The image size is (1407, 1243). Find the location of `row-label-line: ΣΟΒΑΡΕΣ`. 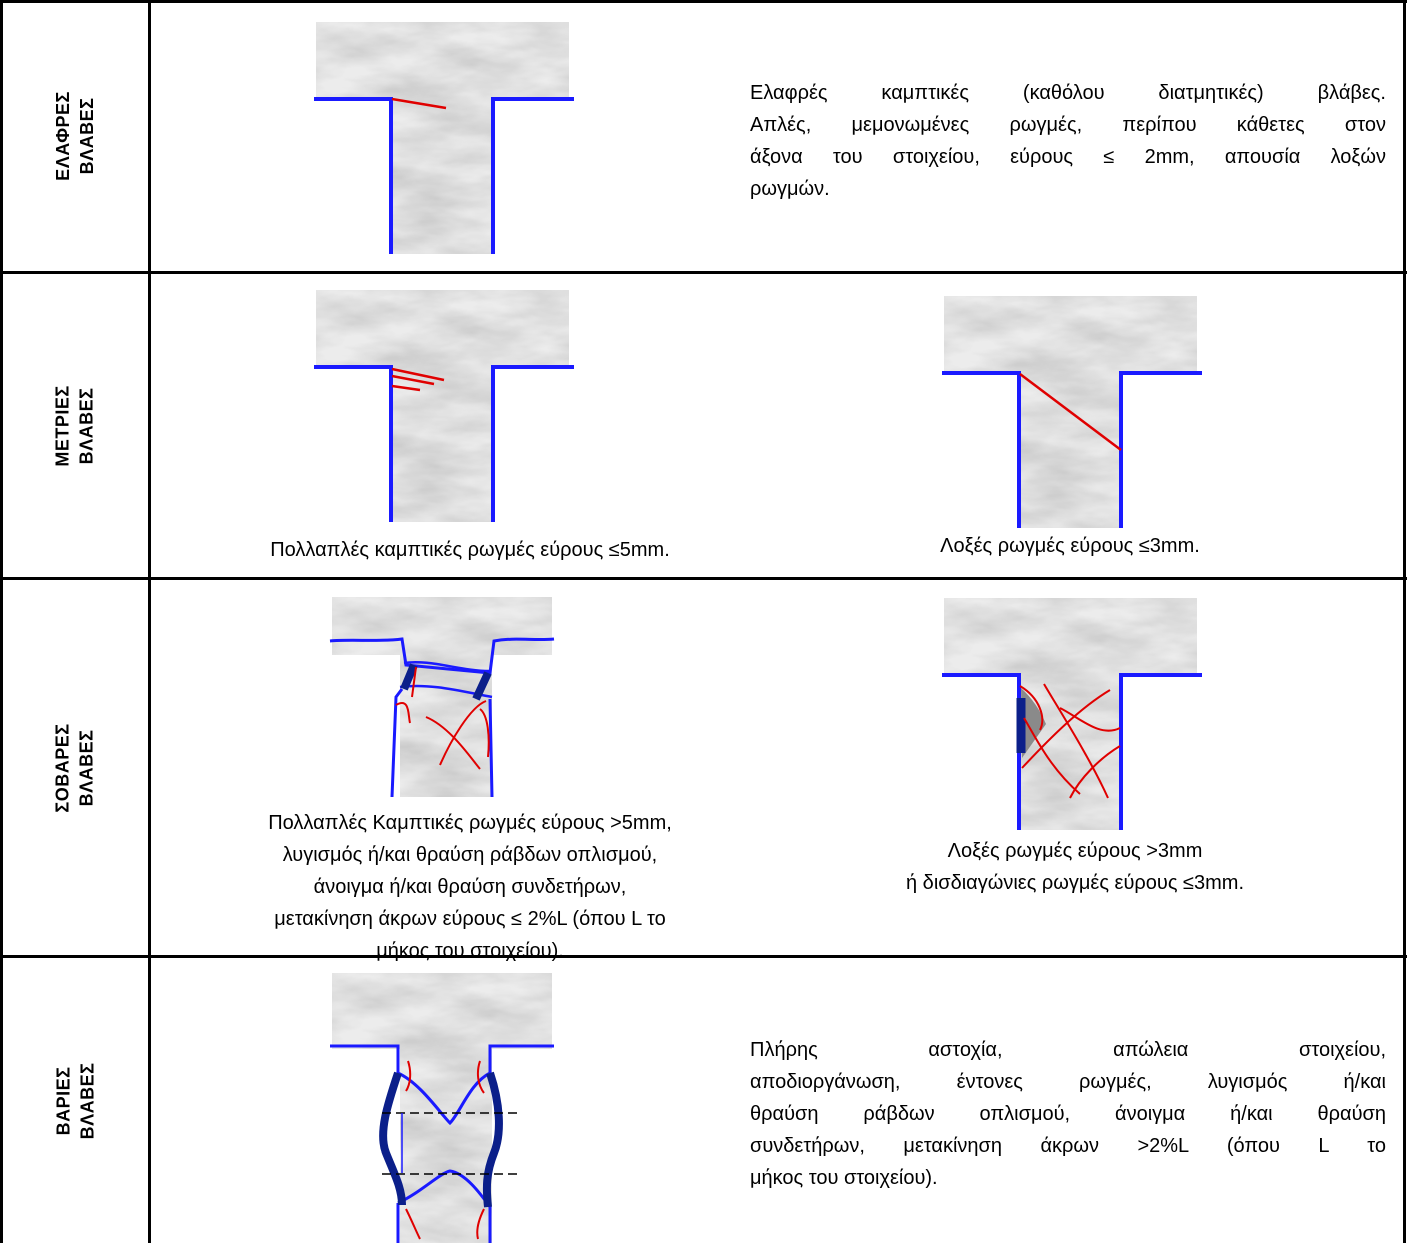

row-label-line: ΣΟΒΑΡΕΣ is located at coordinates (63, 767).